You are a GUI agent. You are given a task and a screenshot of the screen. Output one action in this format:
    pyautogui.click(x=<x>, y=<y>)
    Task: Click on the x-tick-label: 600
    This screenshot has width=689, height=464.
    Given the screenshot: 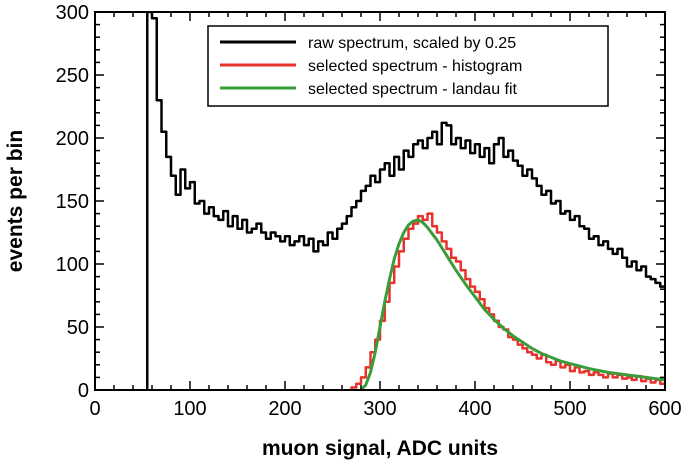 What is the action you would take?
    pyautogui.click(x=664, y=409)
    